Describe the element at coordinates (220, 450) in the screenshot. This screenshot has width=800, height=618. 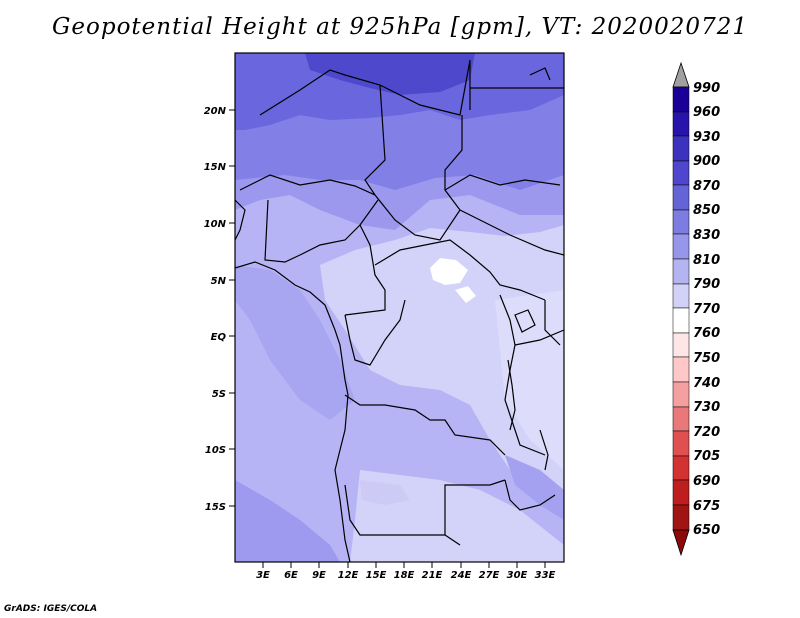
I see `lat-tick-10s: 10S` at that location.